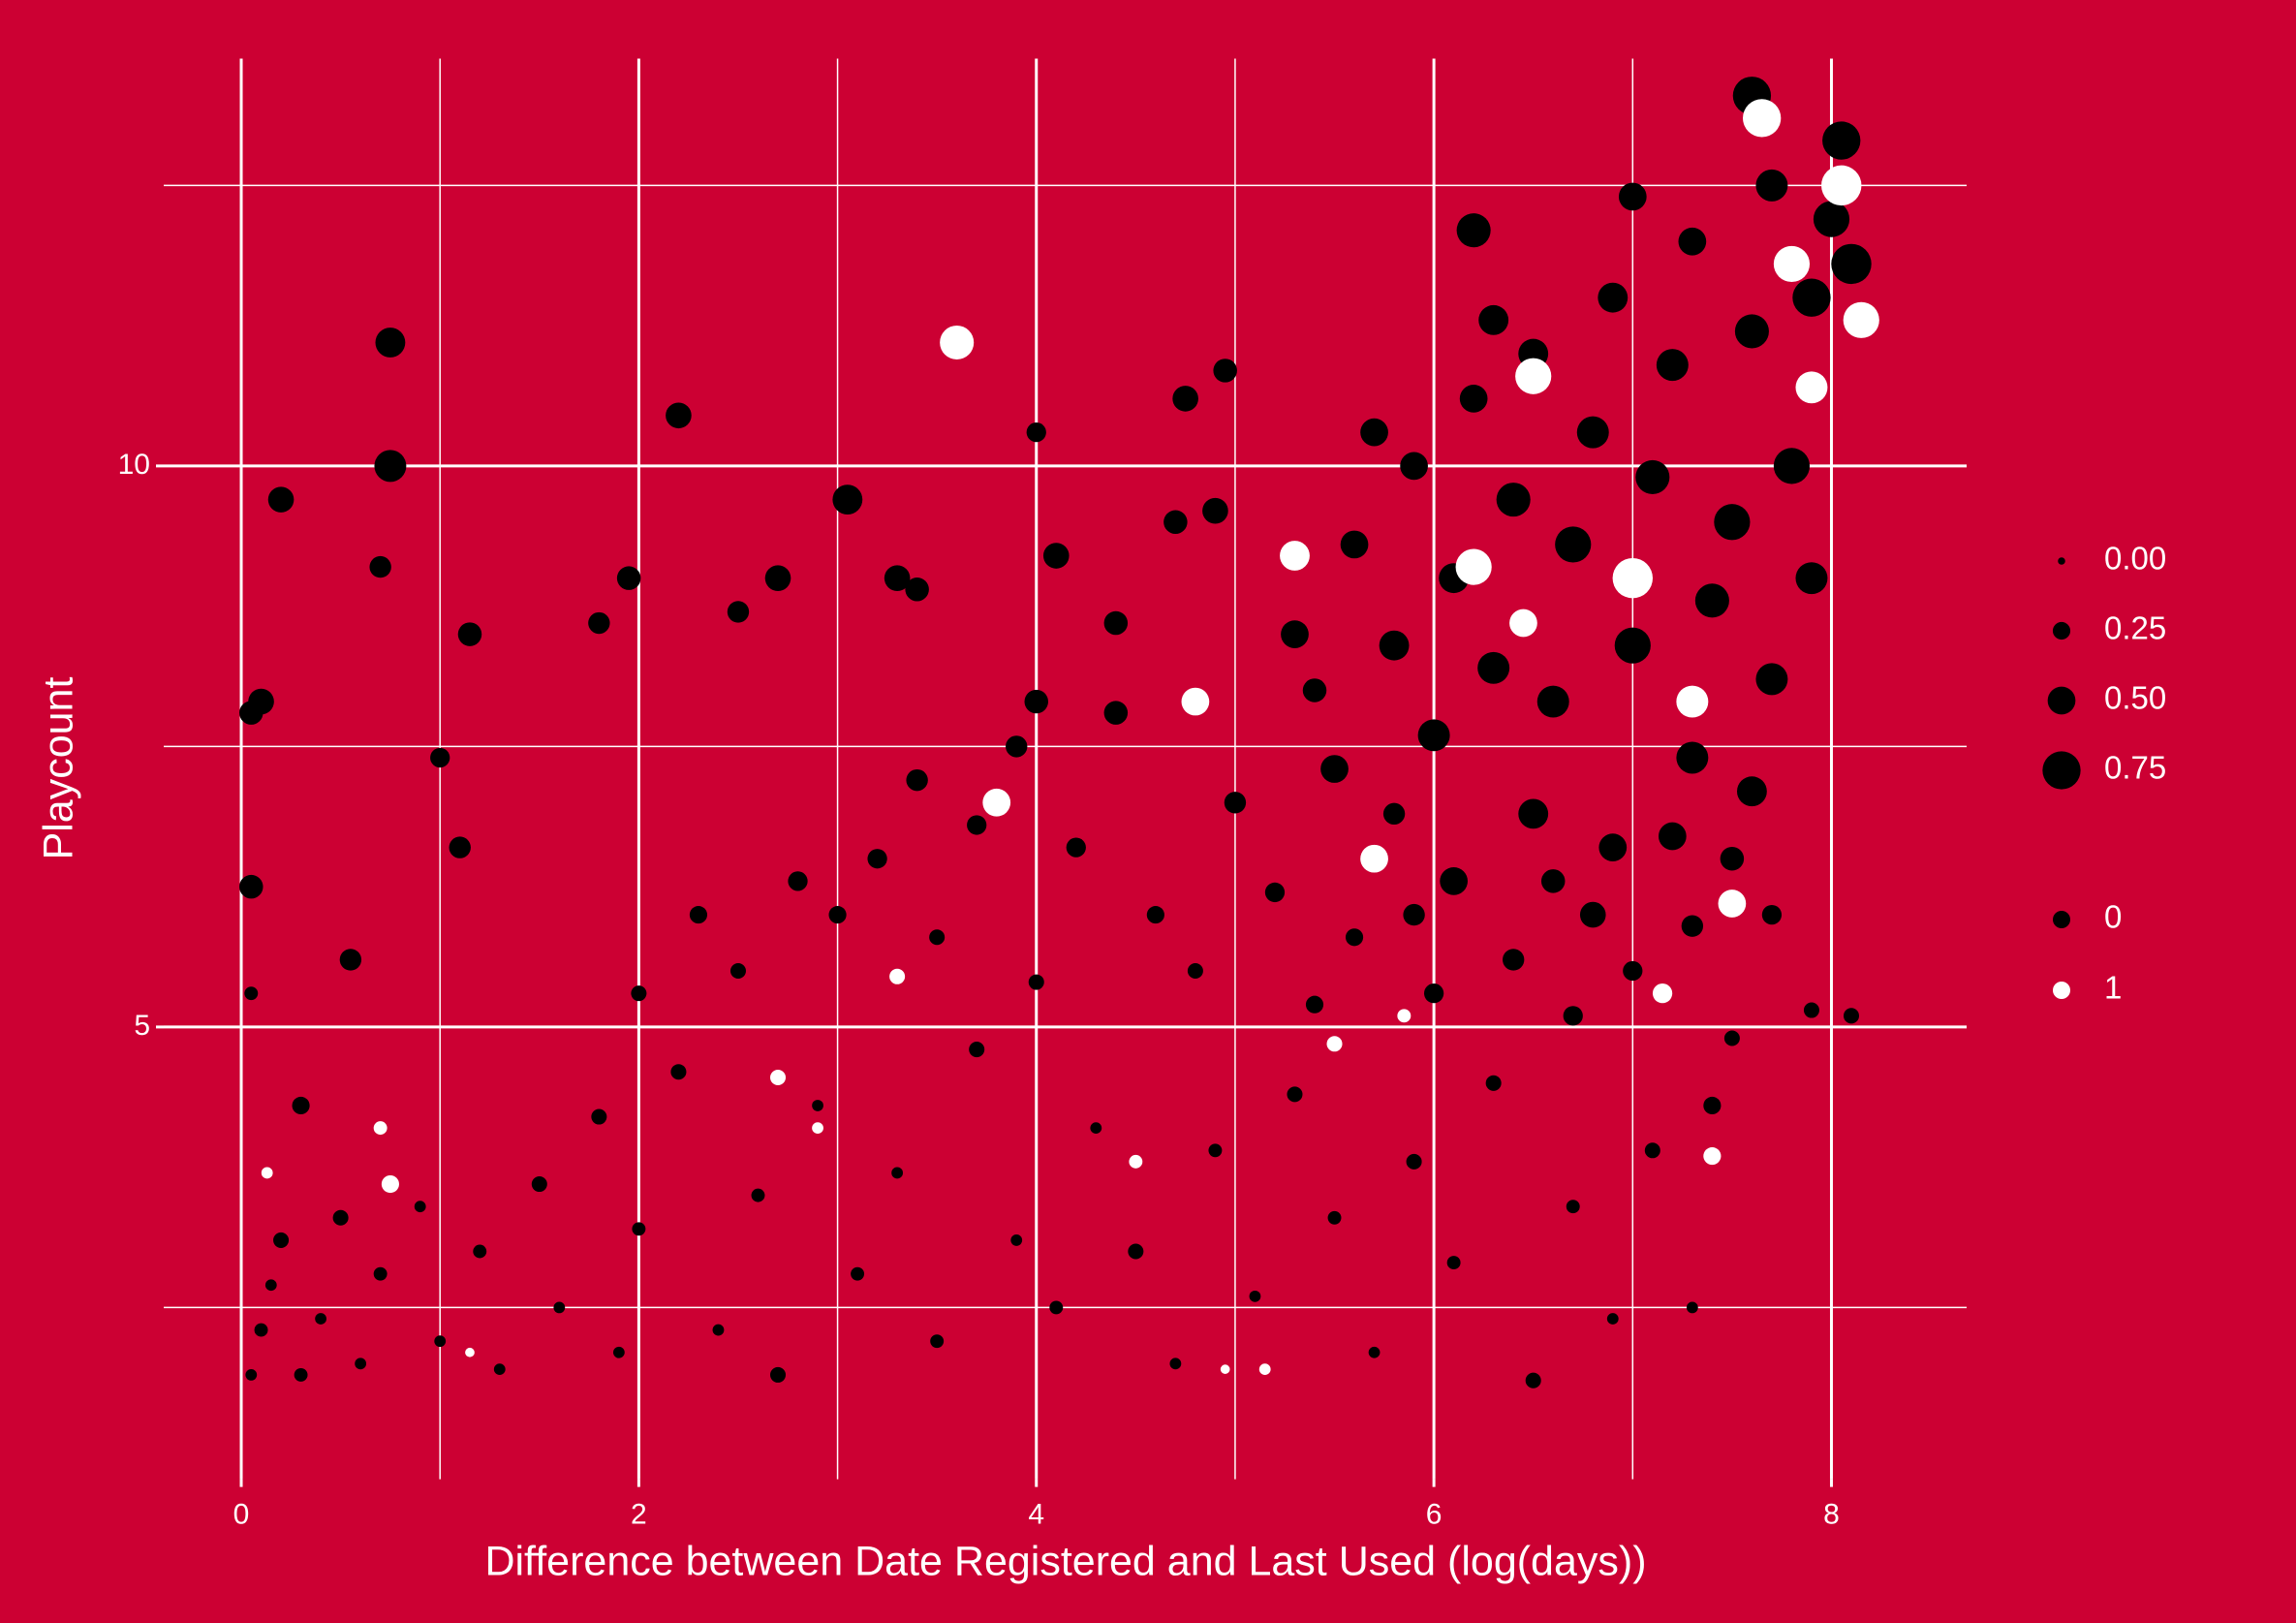  I want to click on x-tick-label: 4, so click(1036, 1515).